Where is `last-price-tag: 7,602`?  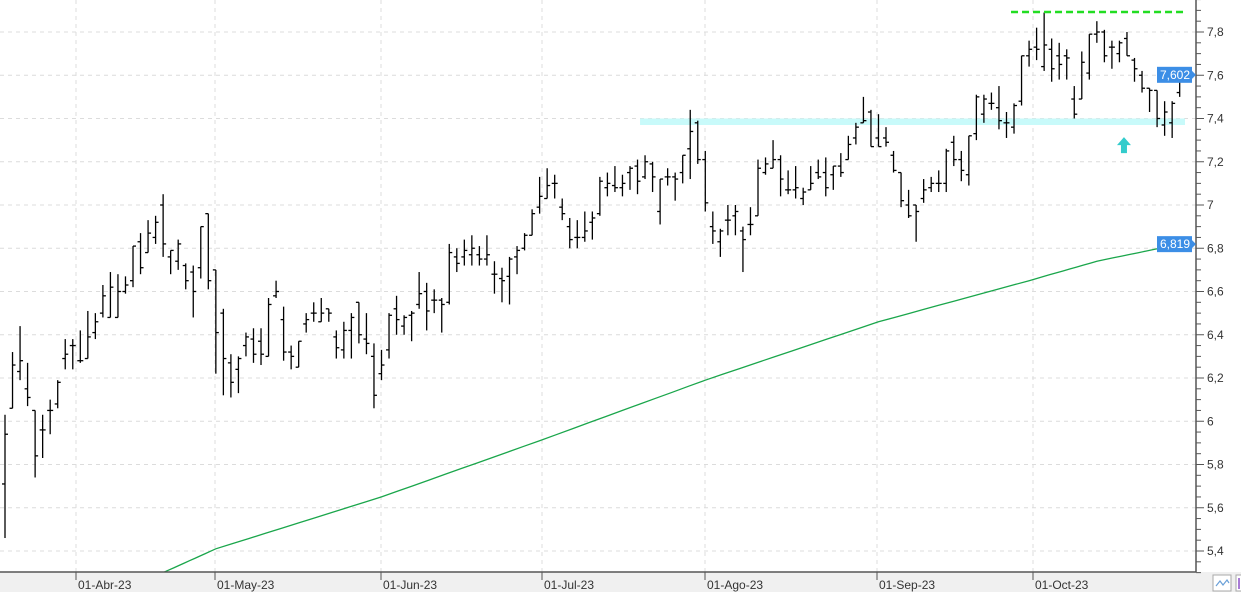 last-price-tag: 7,602 is located at coordinates (1175, 75).